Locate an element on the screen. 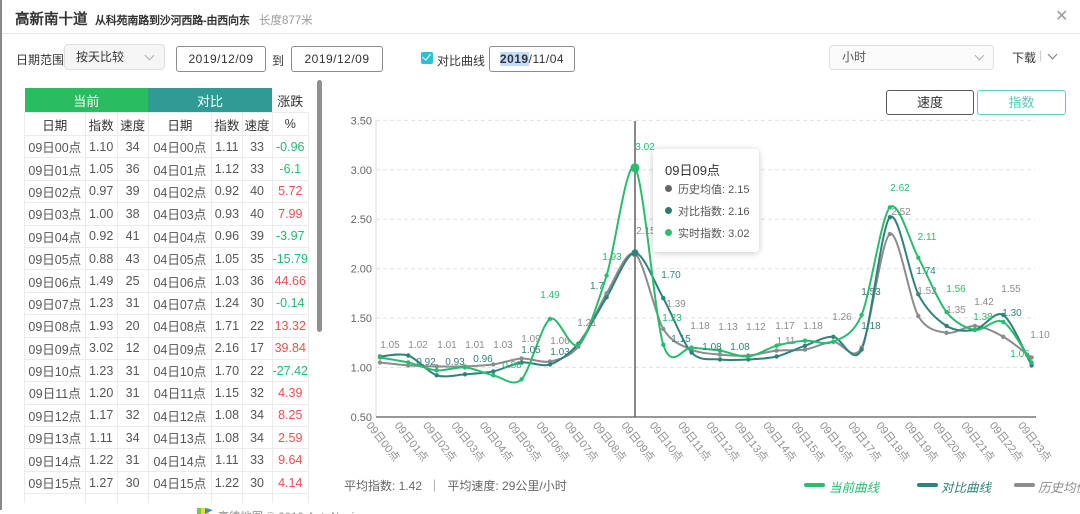 Image resolution: width=1080 pixels, height=514 pixels. svg-text: 0.92 is located at coordinates (426, 362).